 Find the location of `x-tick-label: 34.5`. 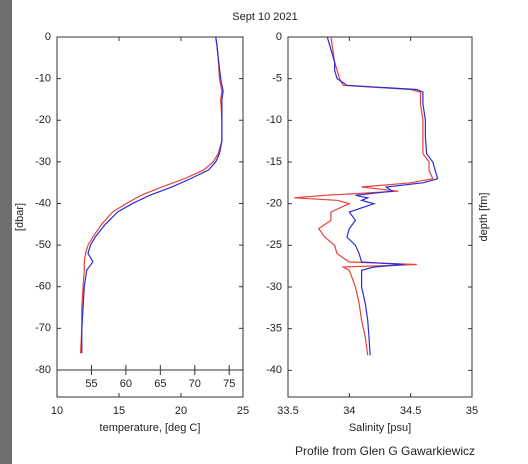

x-tick-label: 34.5 is located at coordinates (410, 411).